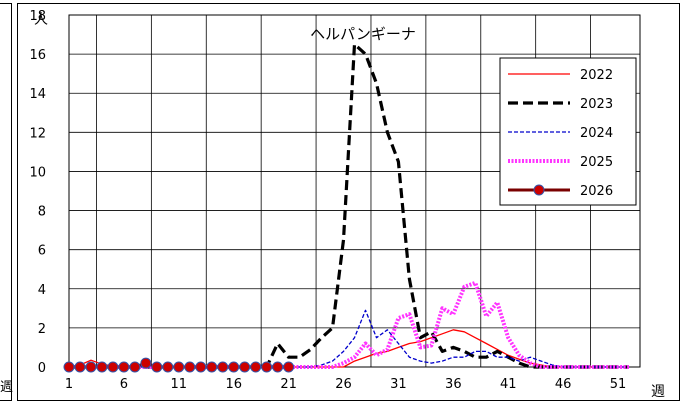 The height and width of the screenshot is (407, 683). I want to click on y-tick-label: 0, so click(42, 368).